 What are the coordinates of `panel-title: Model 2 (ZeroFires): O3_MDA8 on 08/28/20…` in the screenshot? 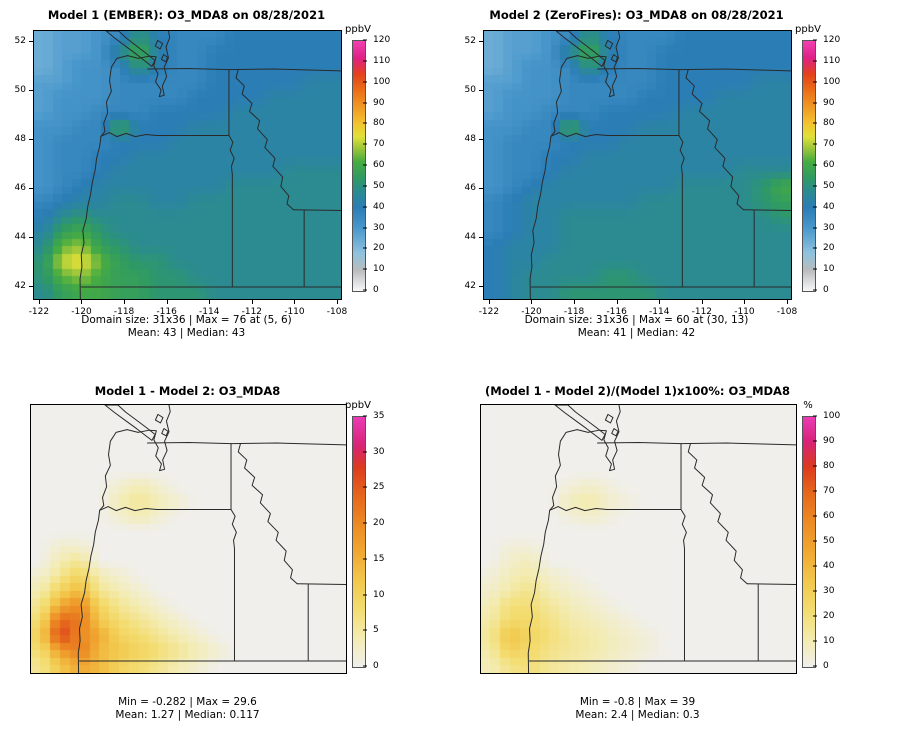 It's located at (636, 15).